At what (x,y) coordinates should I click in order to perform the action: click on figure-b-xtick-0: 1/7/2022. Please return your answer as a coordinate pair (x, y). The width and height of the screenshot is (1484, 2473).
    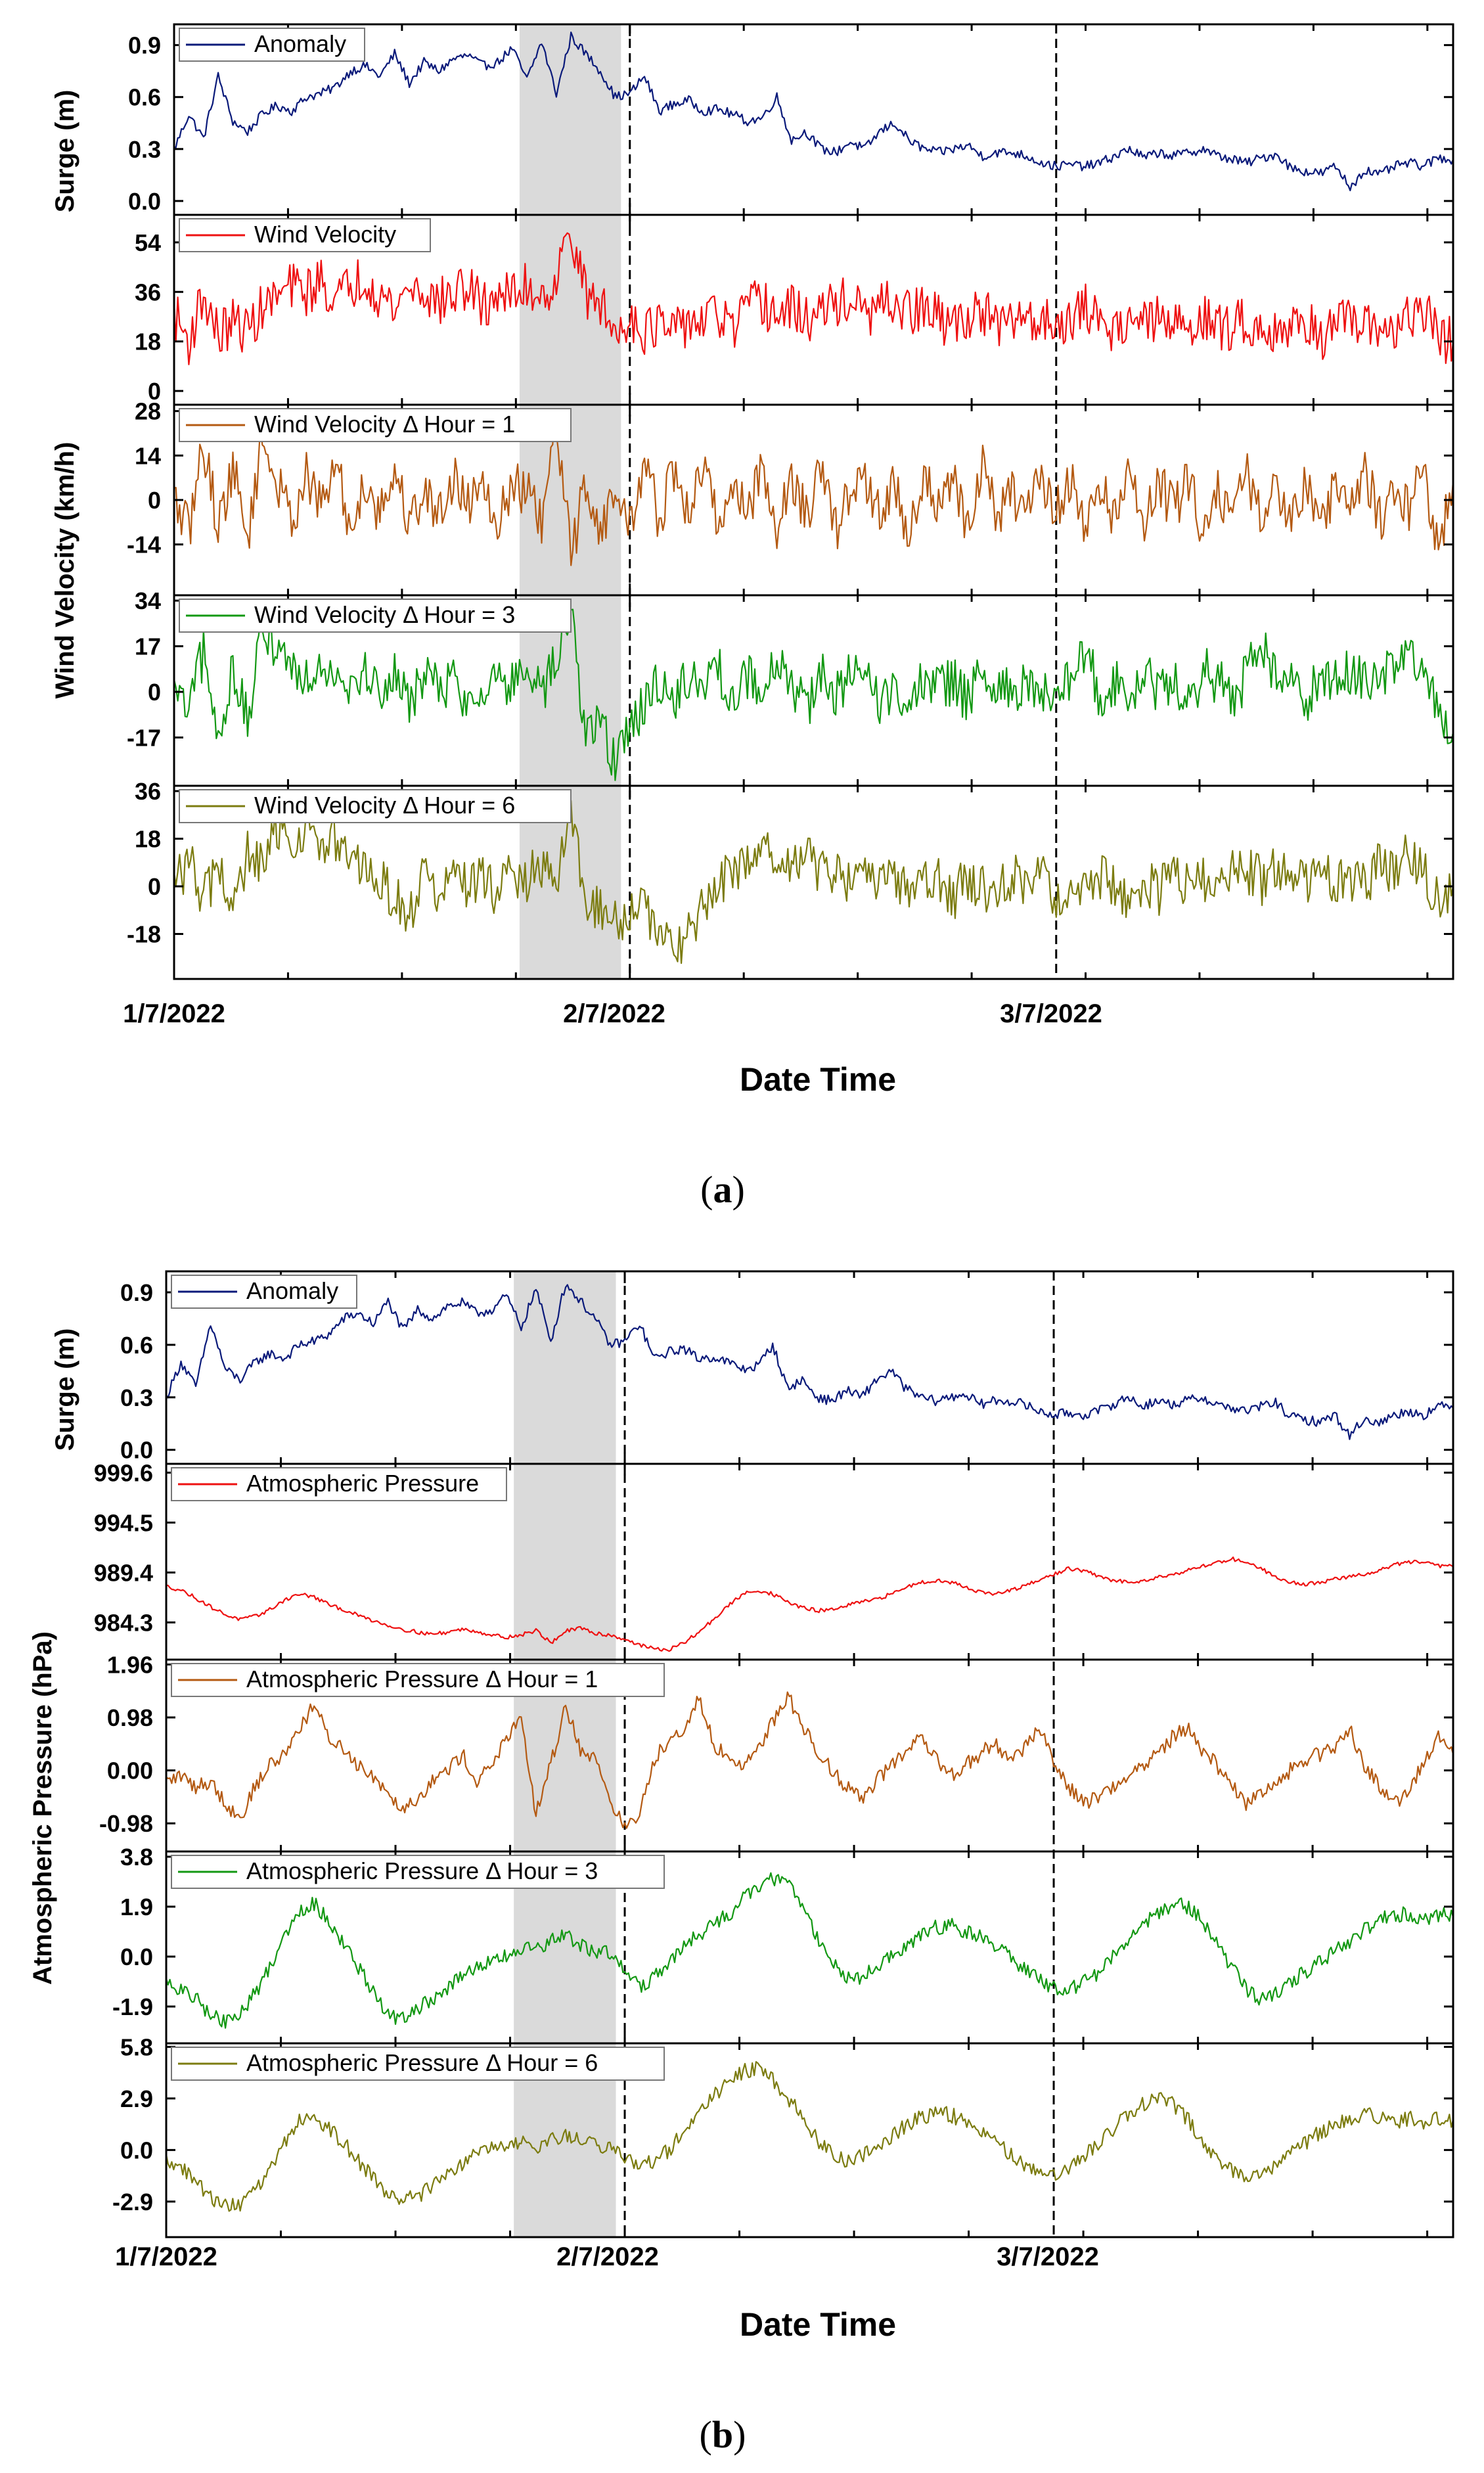
    Looking at the image, I should click on (166, 2256).